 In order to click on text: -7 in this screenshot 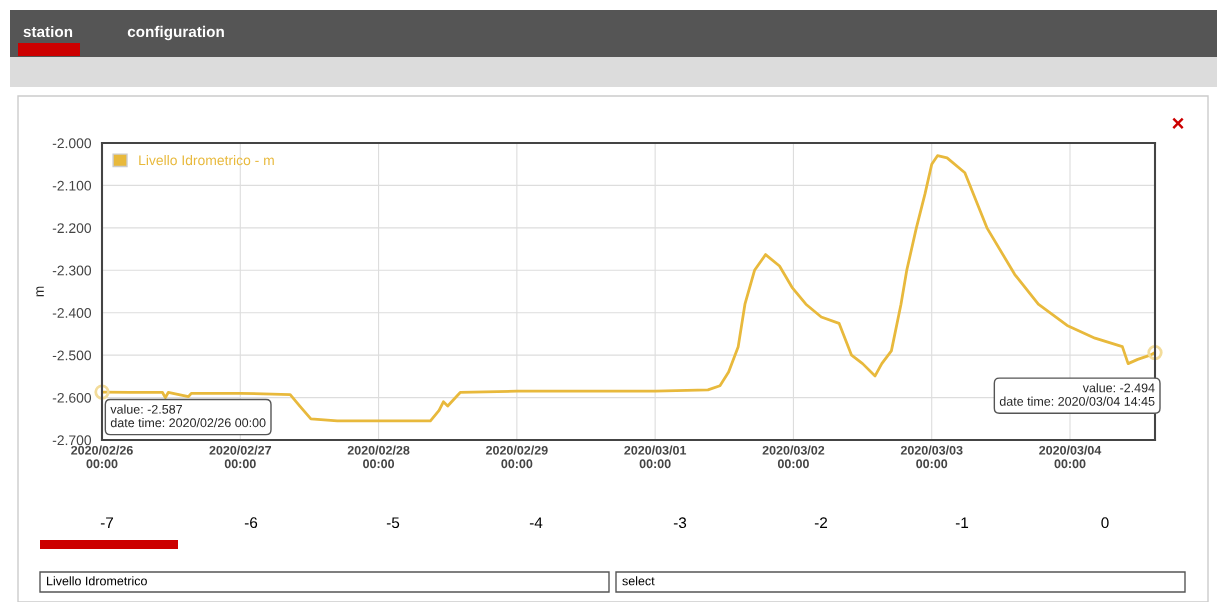, I will do `click(107, 522)`.